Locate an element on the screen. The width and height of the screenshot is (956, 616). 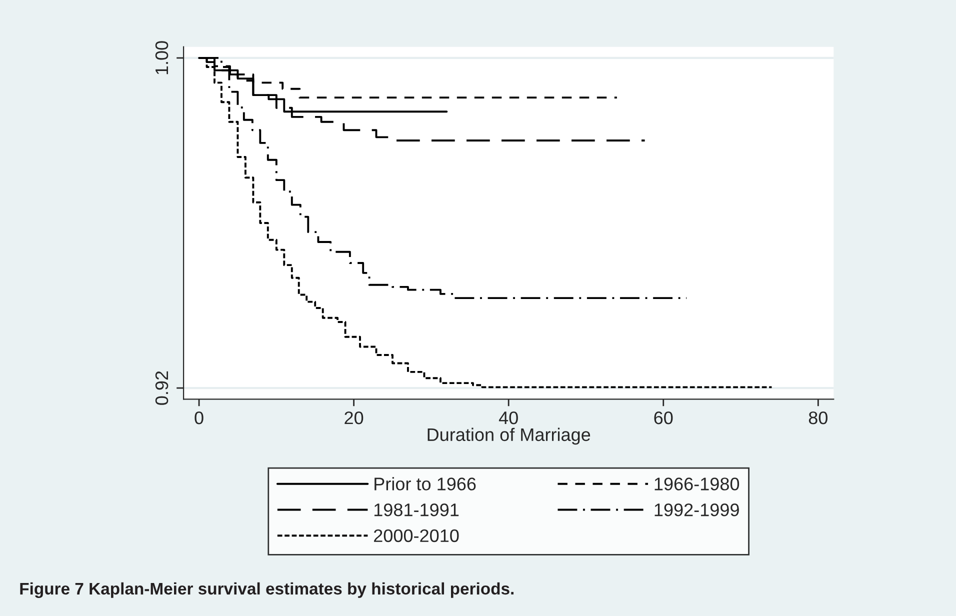
x-tick-label: 20 is located at coordinates (354, 417).